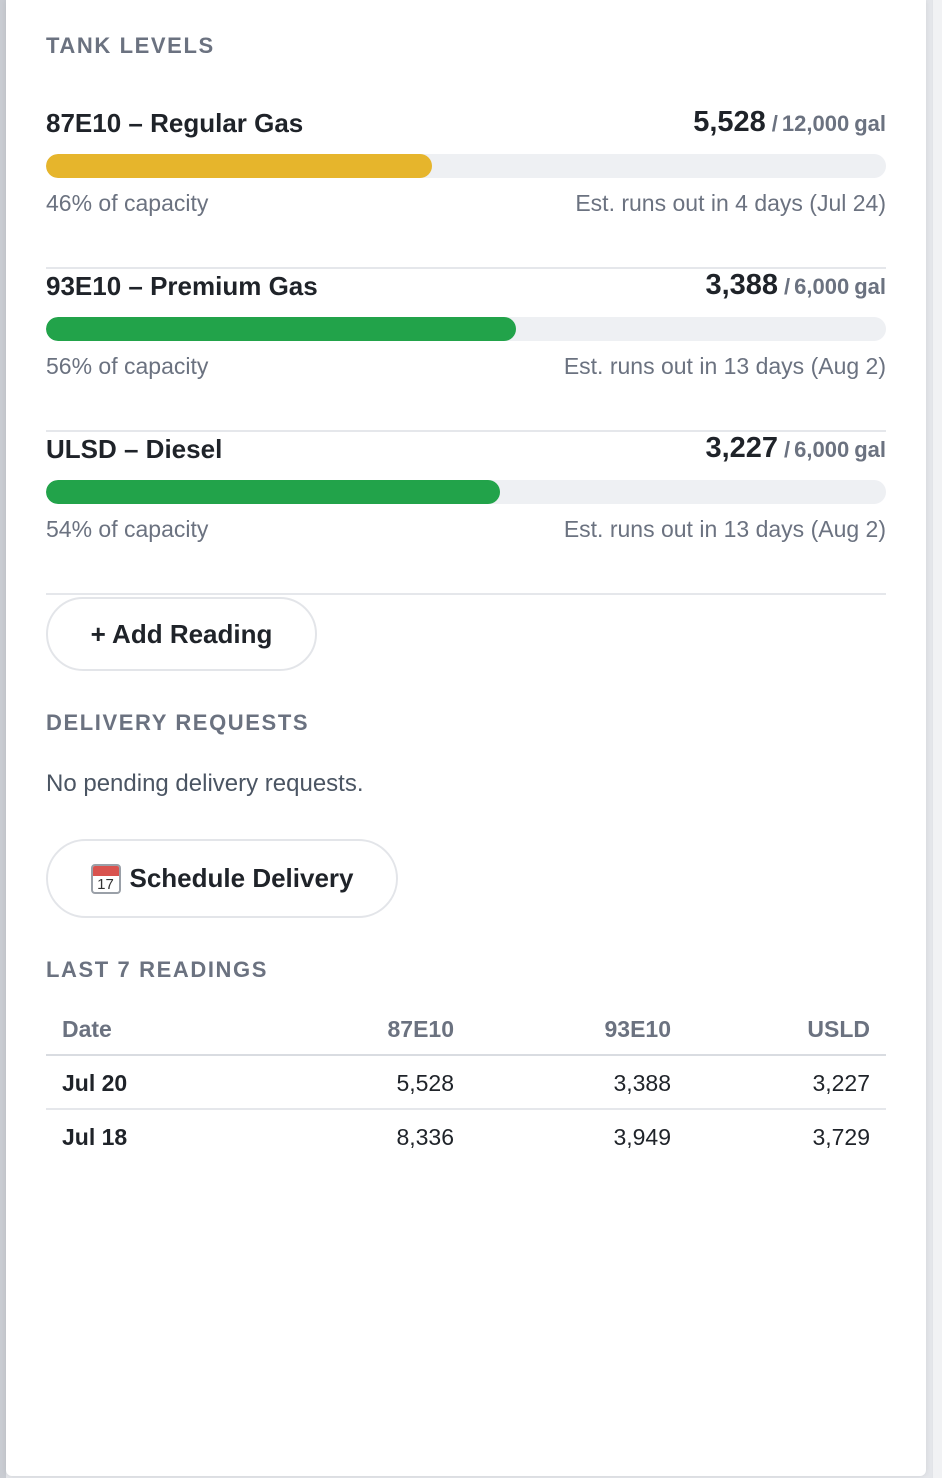 This screenshot has width=942, height=1478. Describe the element at coordinates (425, 1083) in the screenshot. I see `reading-87e10: 5,528` at that location.